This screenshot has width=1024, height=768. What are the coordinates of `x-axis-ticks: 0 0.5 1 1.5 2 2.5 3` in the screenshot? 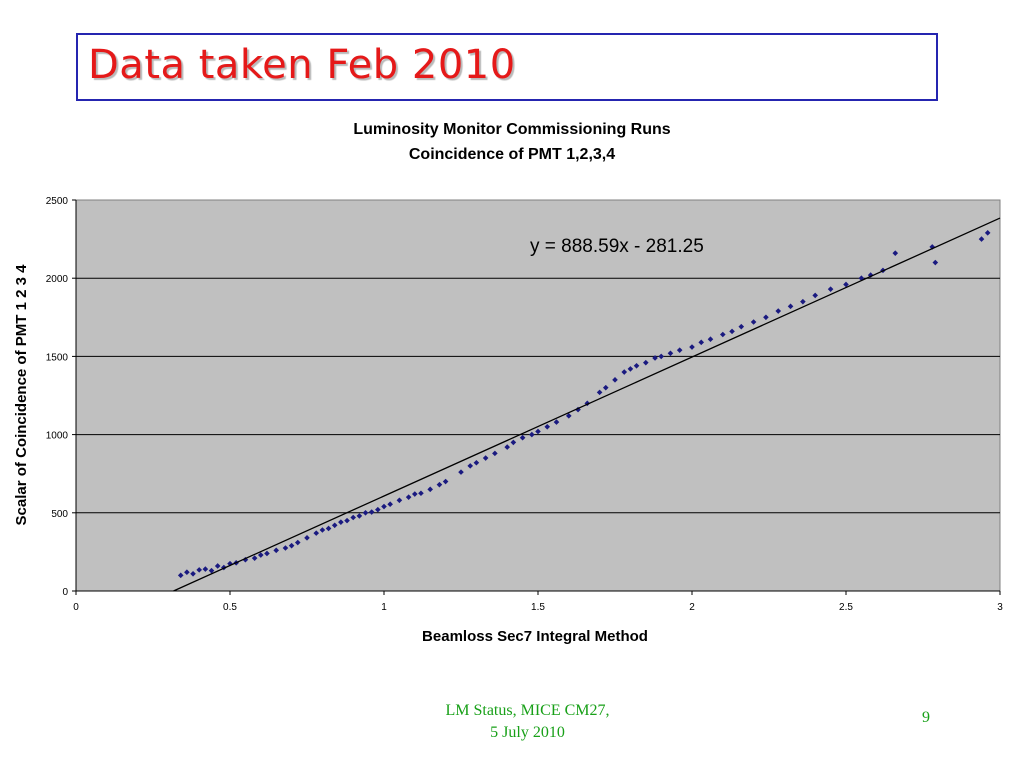 It's located at (538, 602).